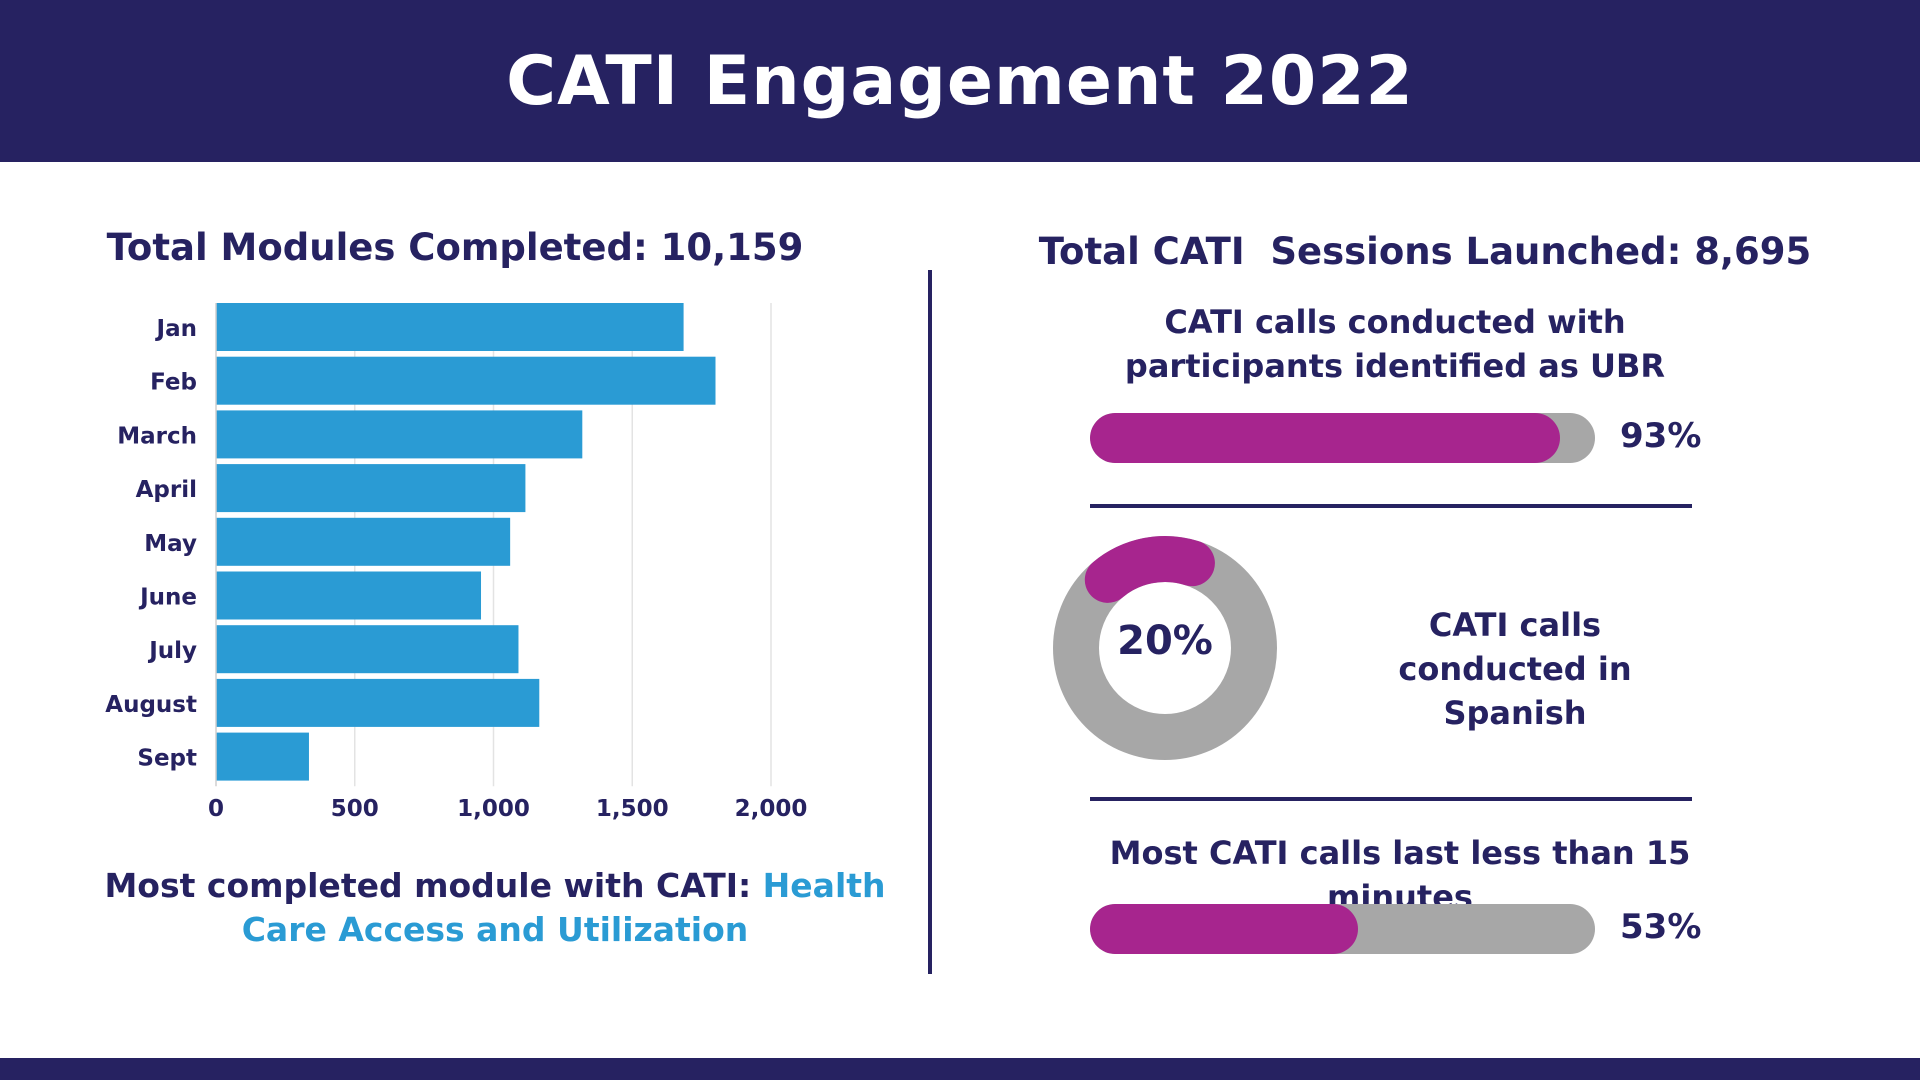 Image resolution: width=1920 pixels, height=1080 pixels. I want to click on category-label: March, so click(157, 436).